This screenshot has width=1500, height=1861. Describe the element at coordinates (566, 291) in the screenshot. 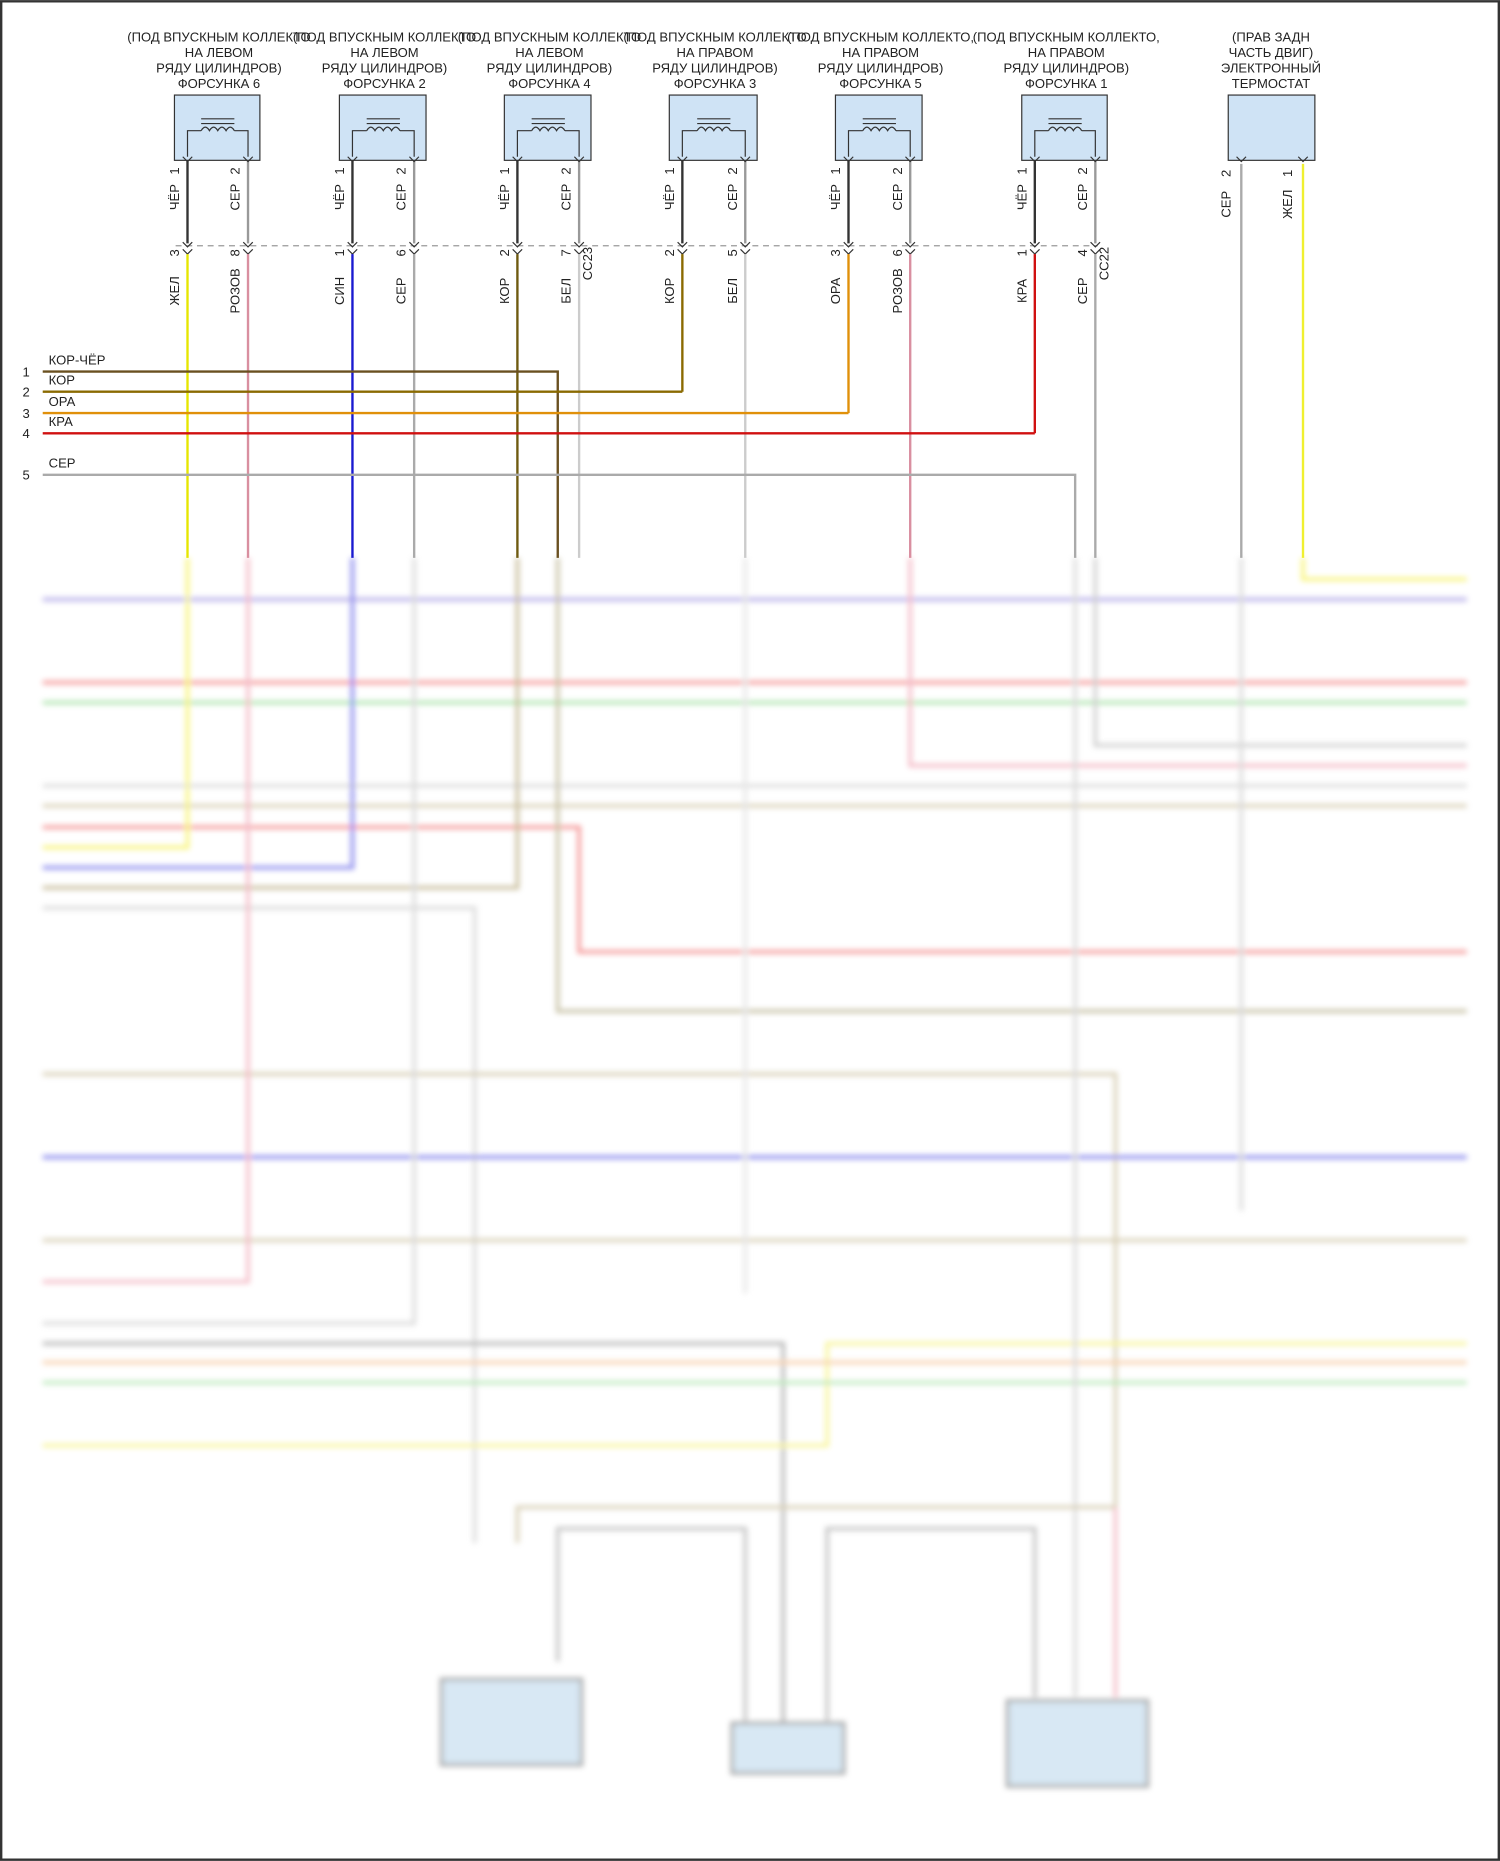

I see `wire-label: БЕЛ` at that location.